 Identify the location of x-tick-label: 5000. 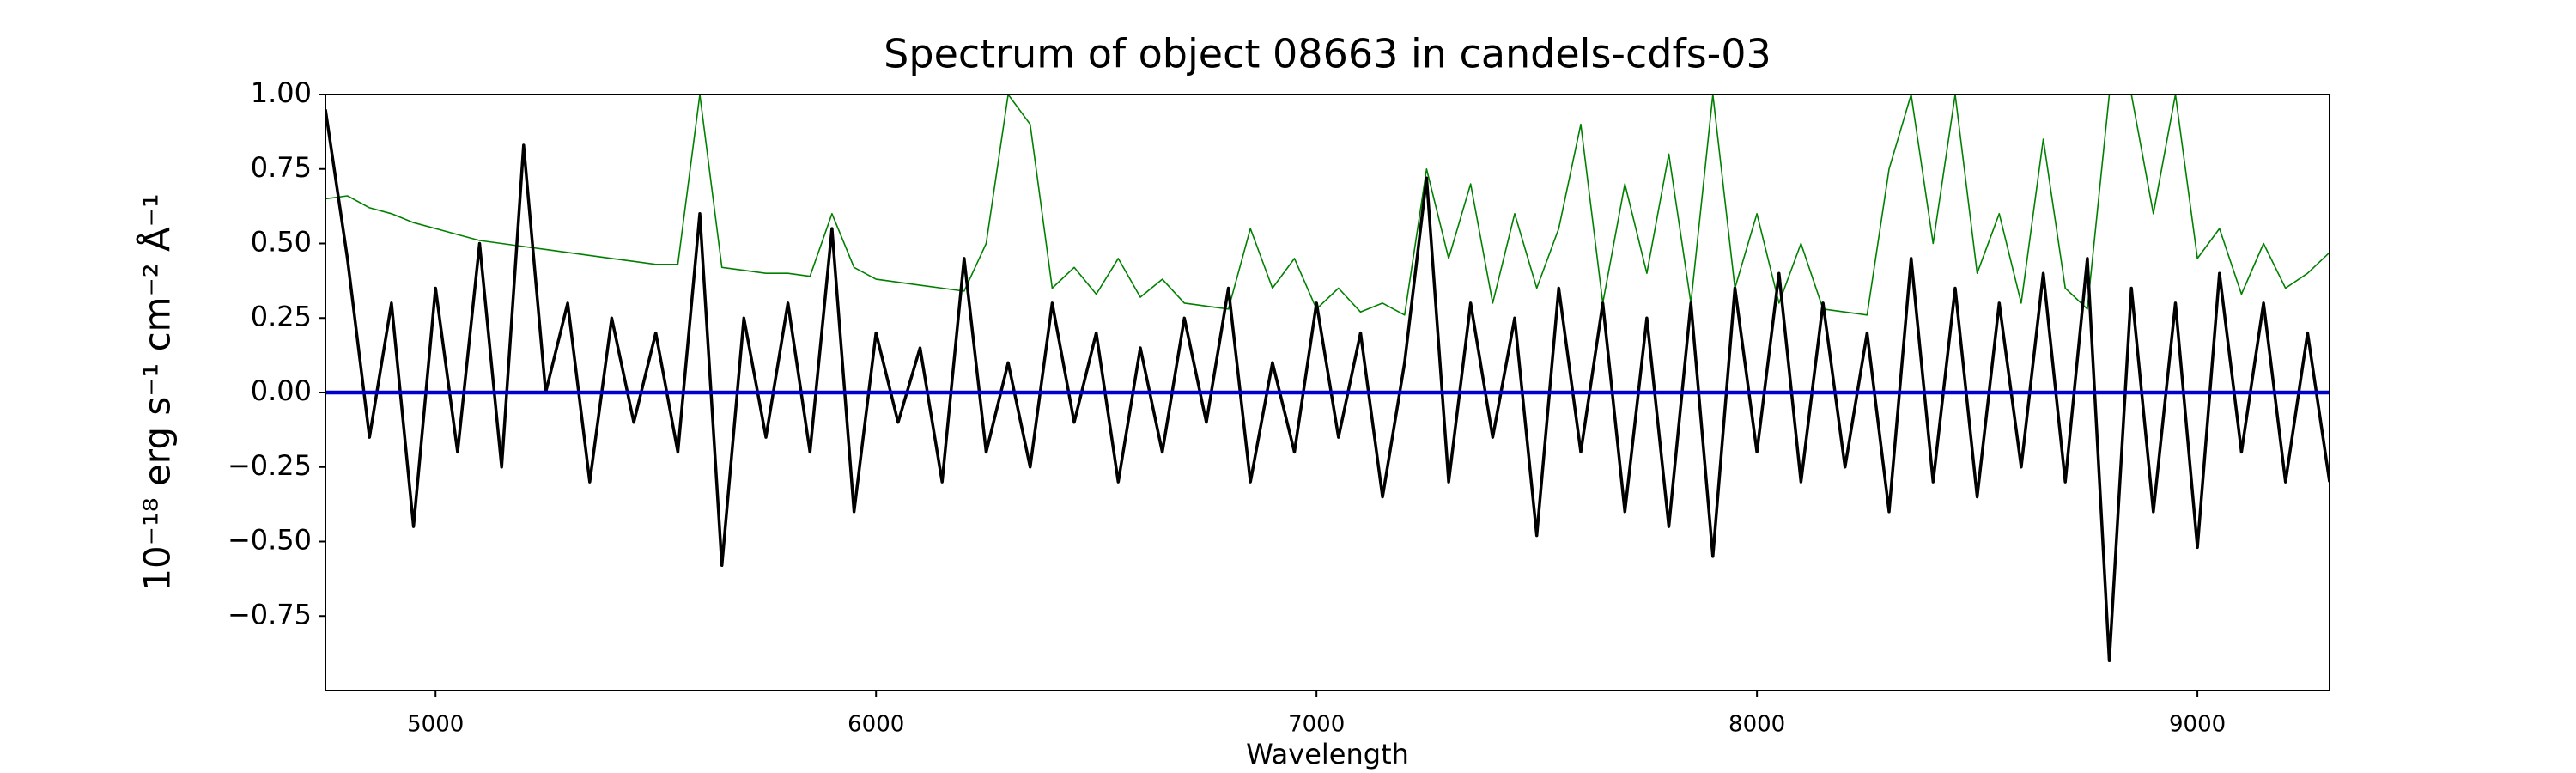
(435, 725).